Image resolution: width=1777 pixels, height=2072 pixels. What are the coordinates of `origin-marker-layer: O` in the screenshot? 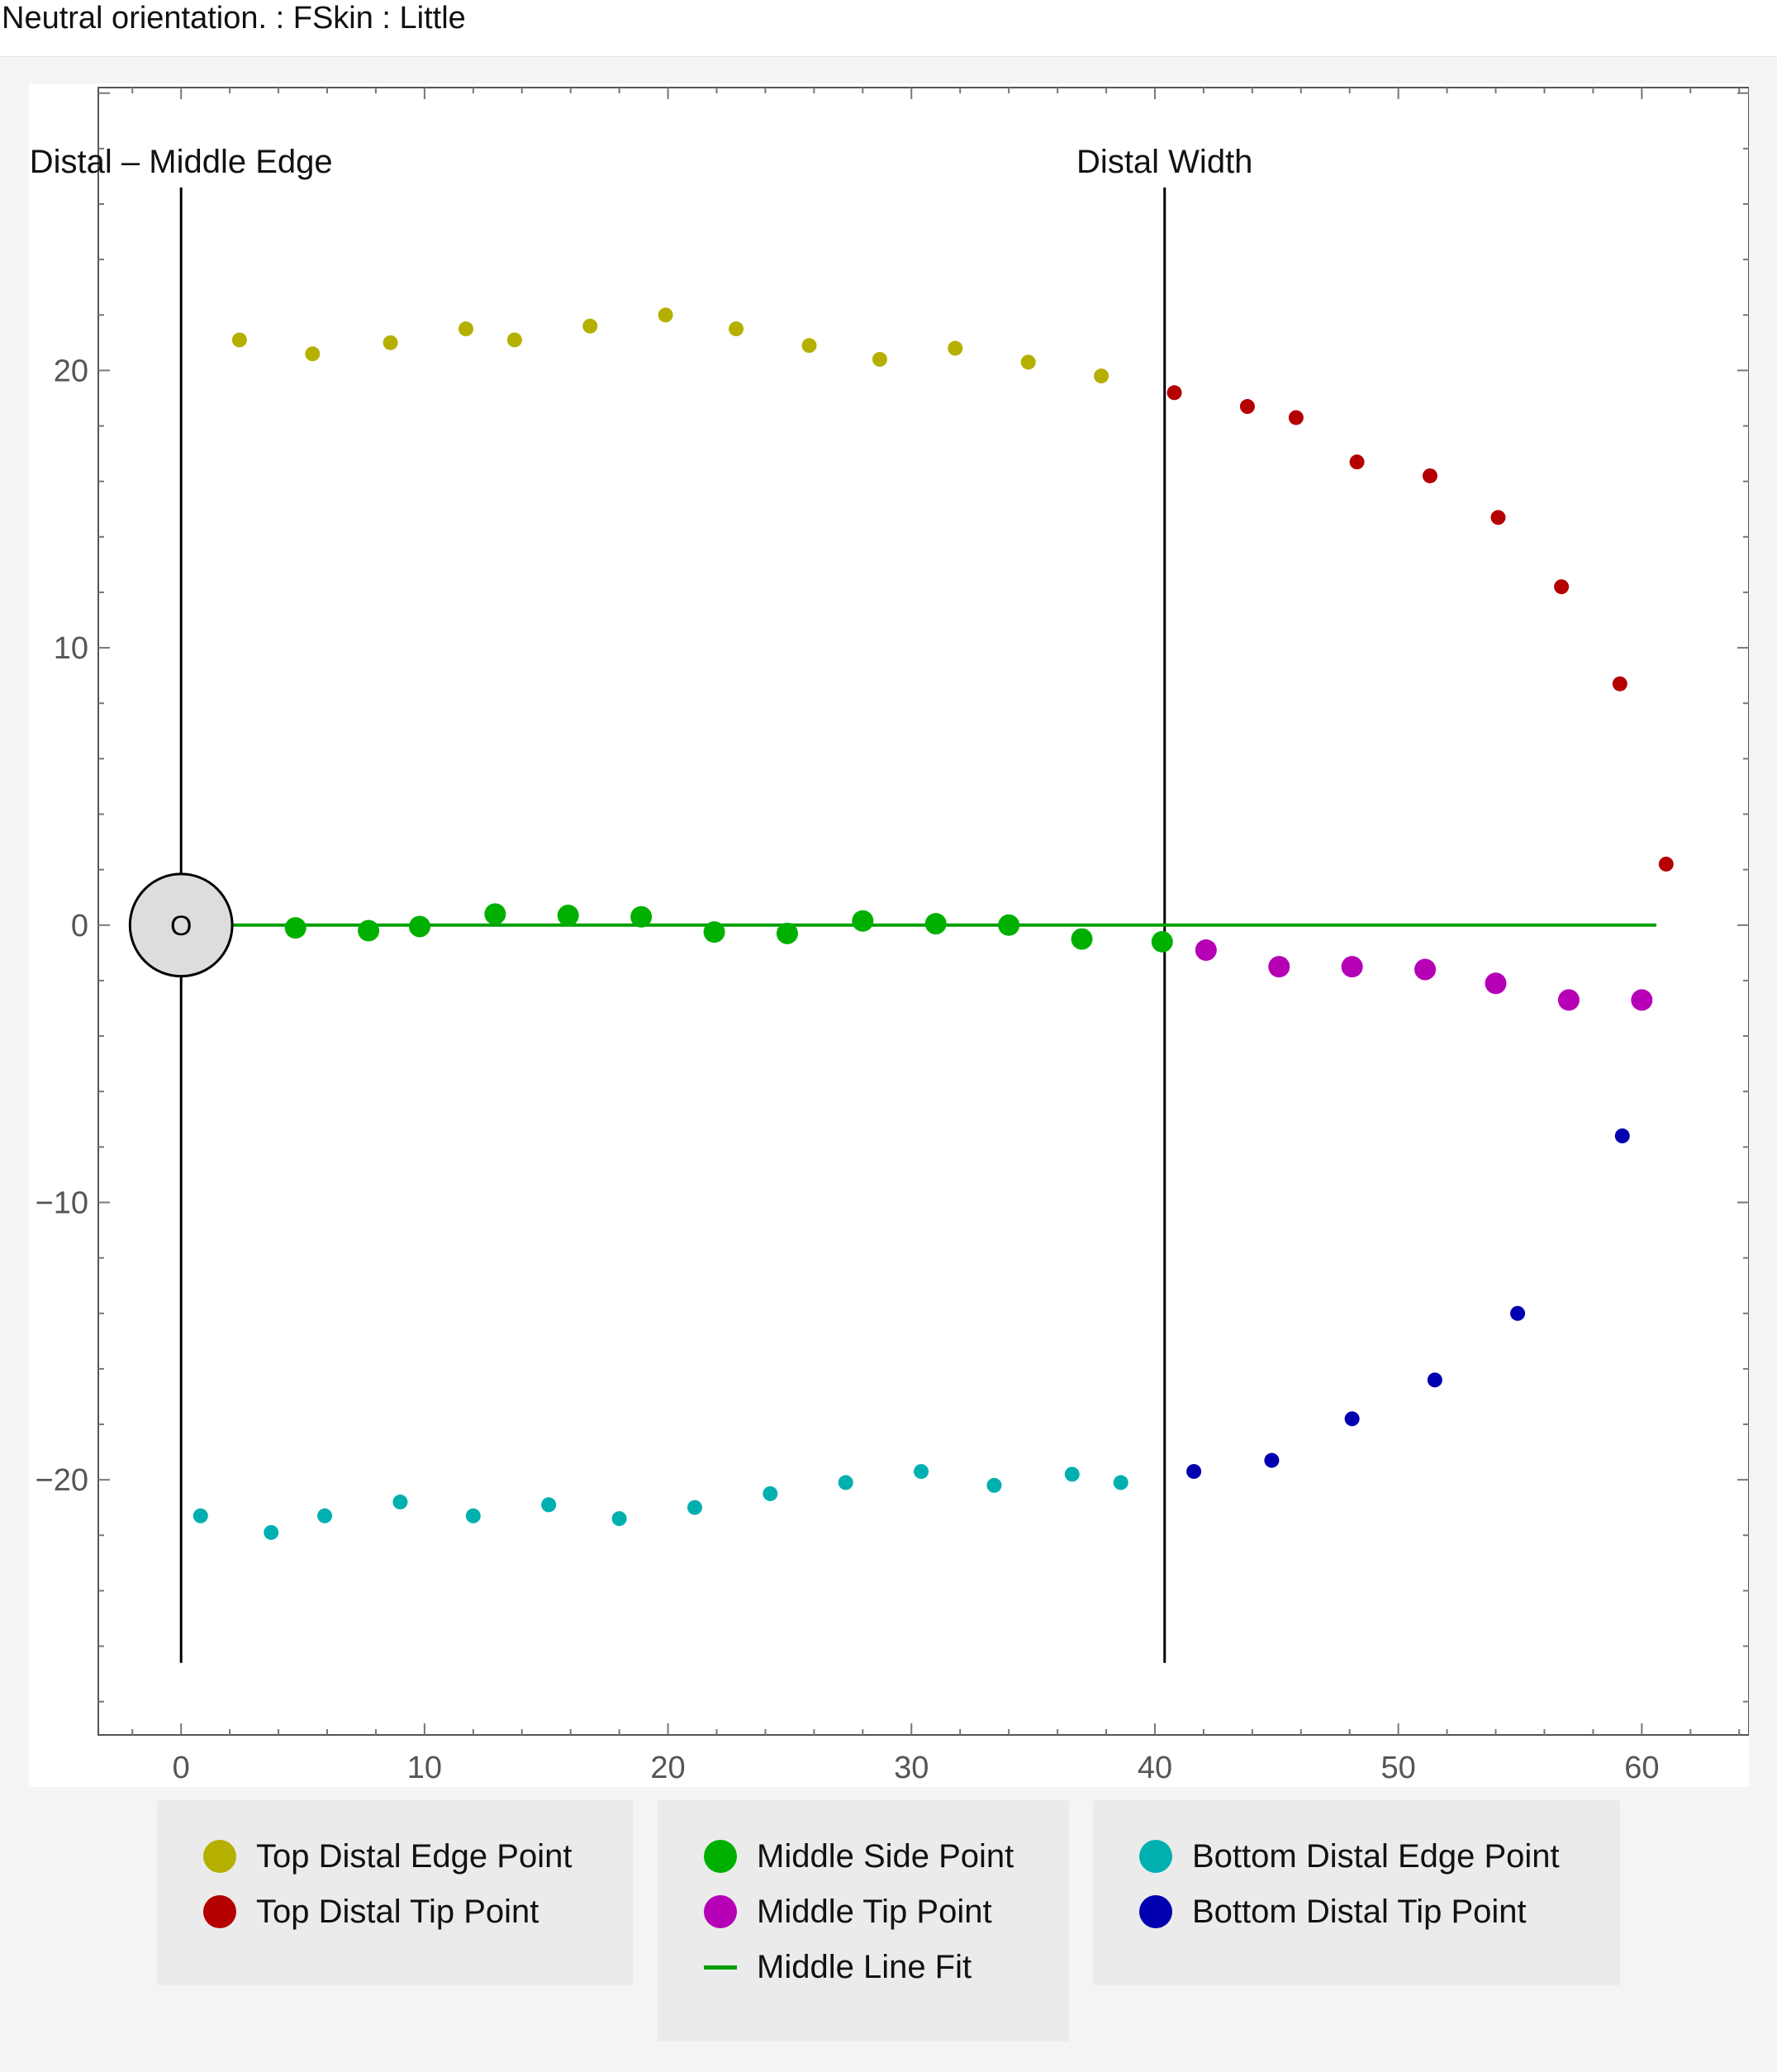 It's located at (181, 925).